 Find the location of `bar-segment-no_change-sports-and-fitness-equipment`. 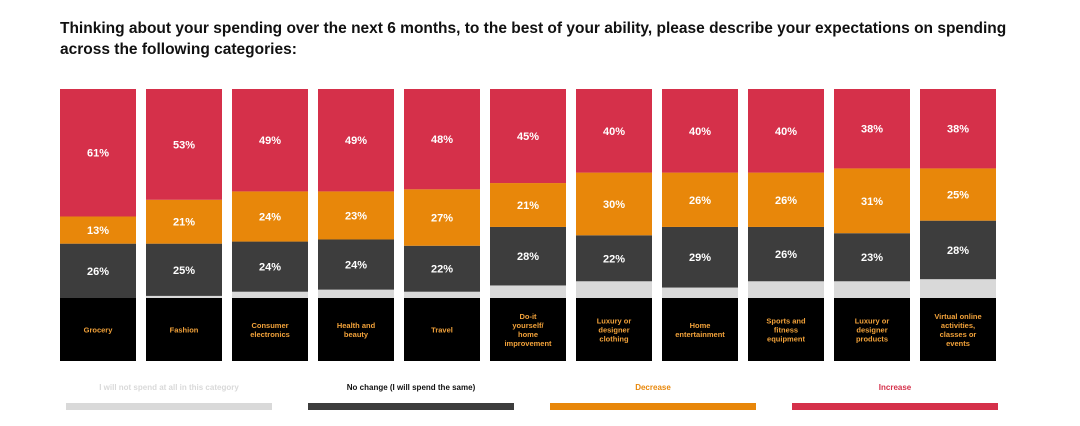

bar-segment-no_change-sports-and-fitness-equipment is located at coordinates (786, 254).